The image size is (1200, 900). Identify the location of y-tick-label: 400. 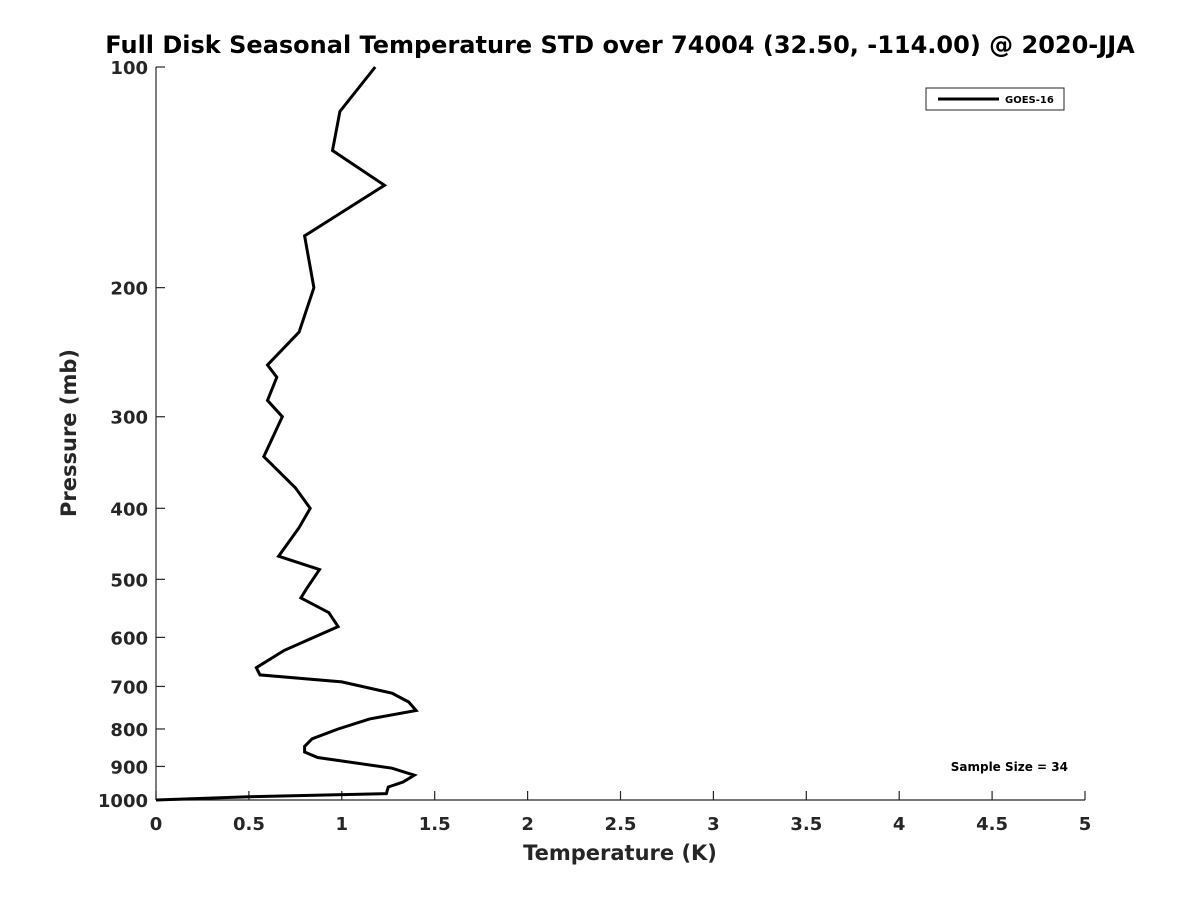
(129, 509).